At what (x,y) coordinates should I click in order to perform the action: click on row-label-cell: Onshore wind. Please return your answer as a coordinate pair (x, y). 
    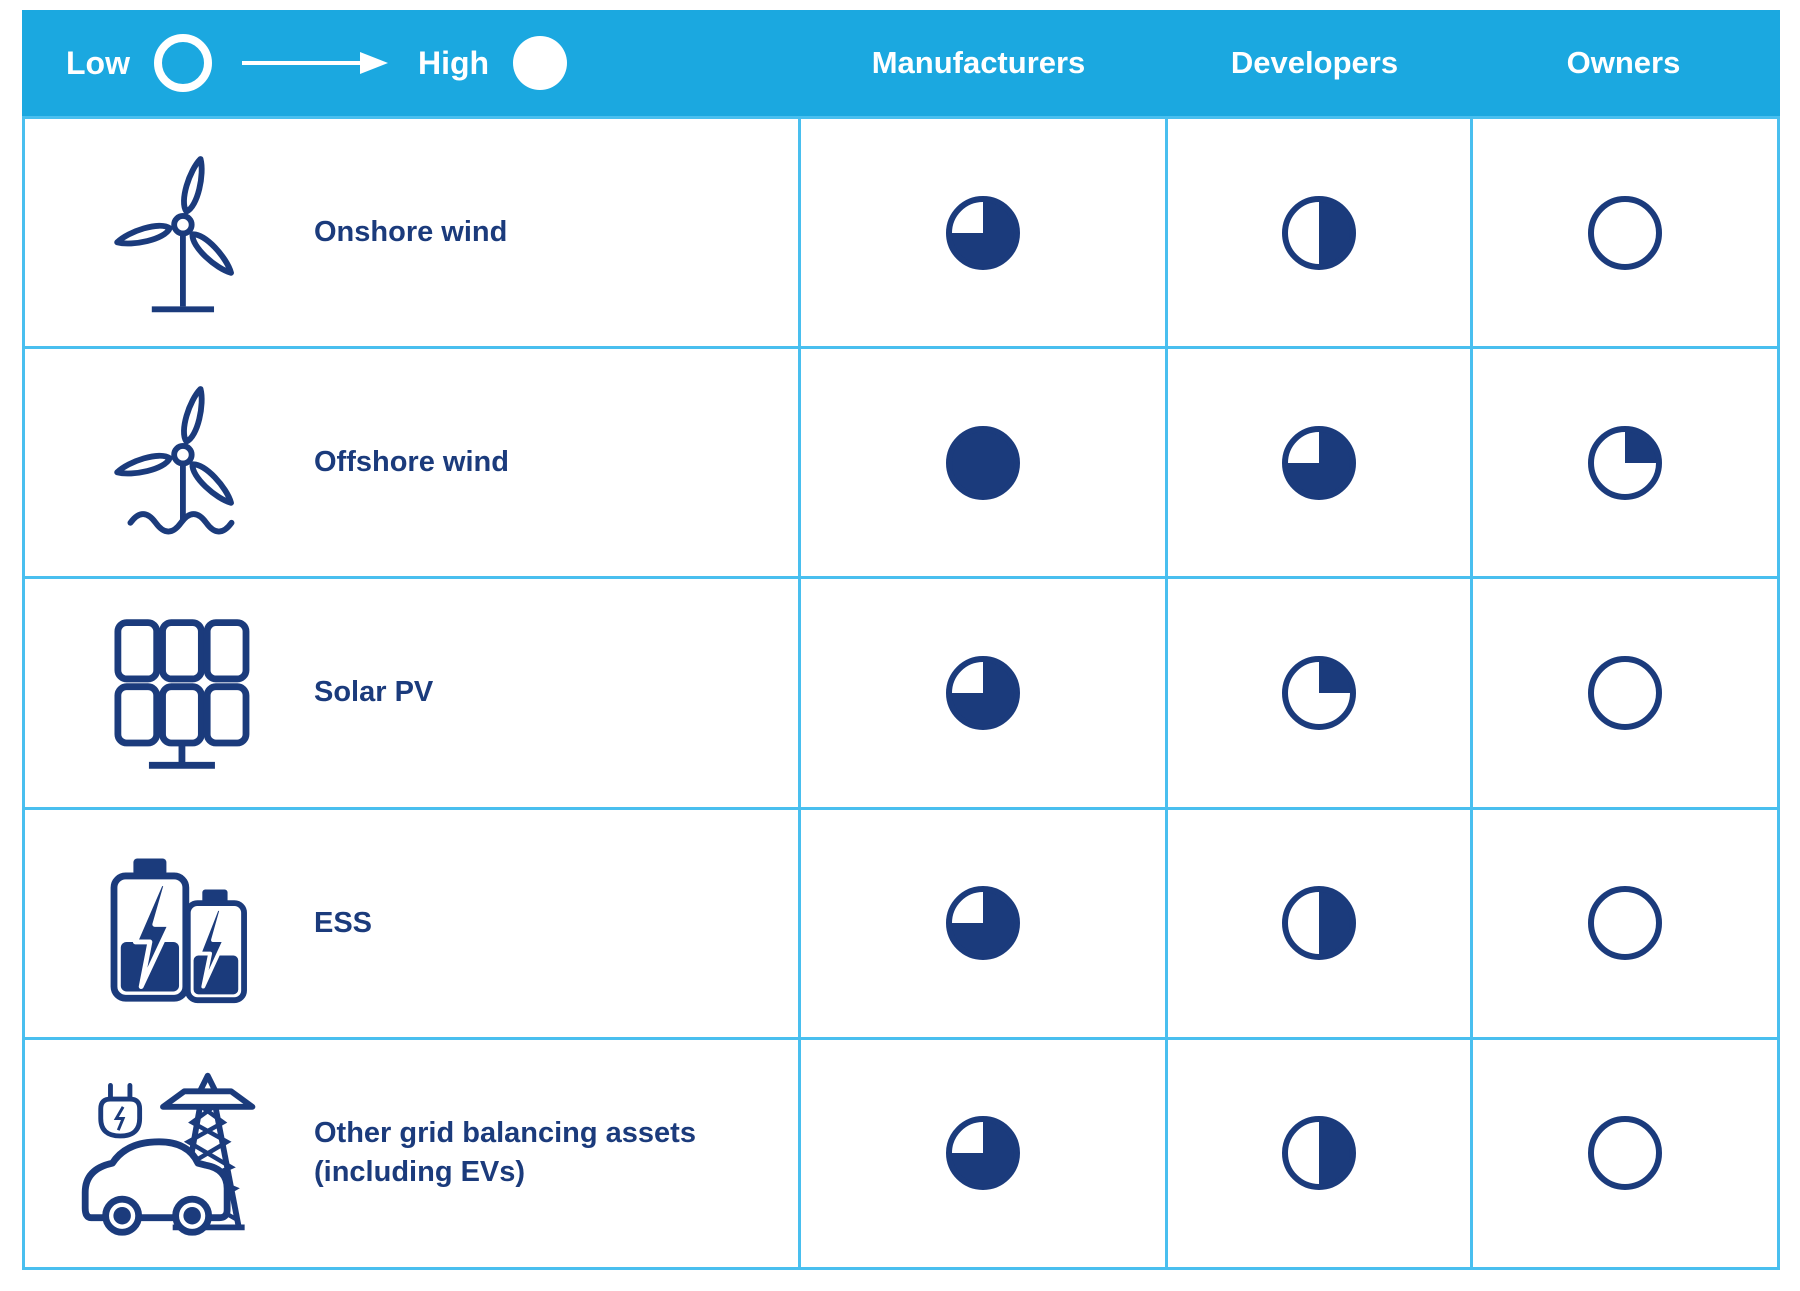
    Looking at the image, I should click on (411, 232).